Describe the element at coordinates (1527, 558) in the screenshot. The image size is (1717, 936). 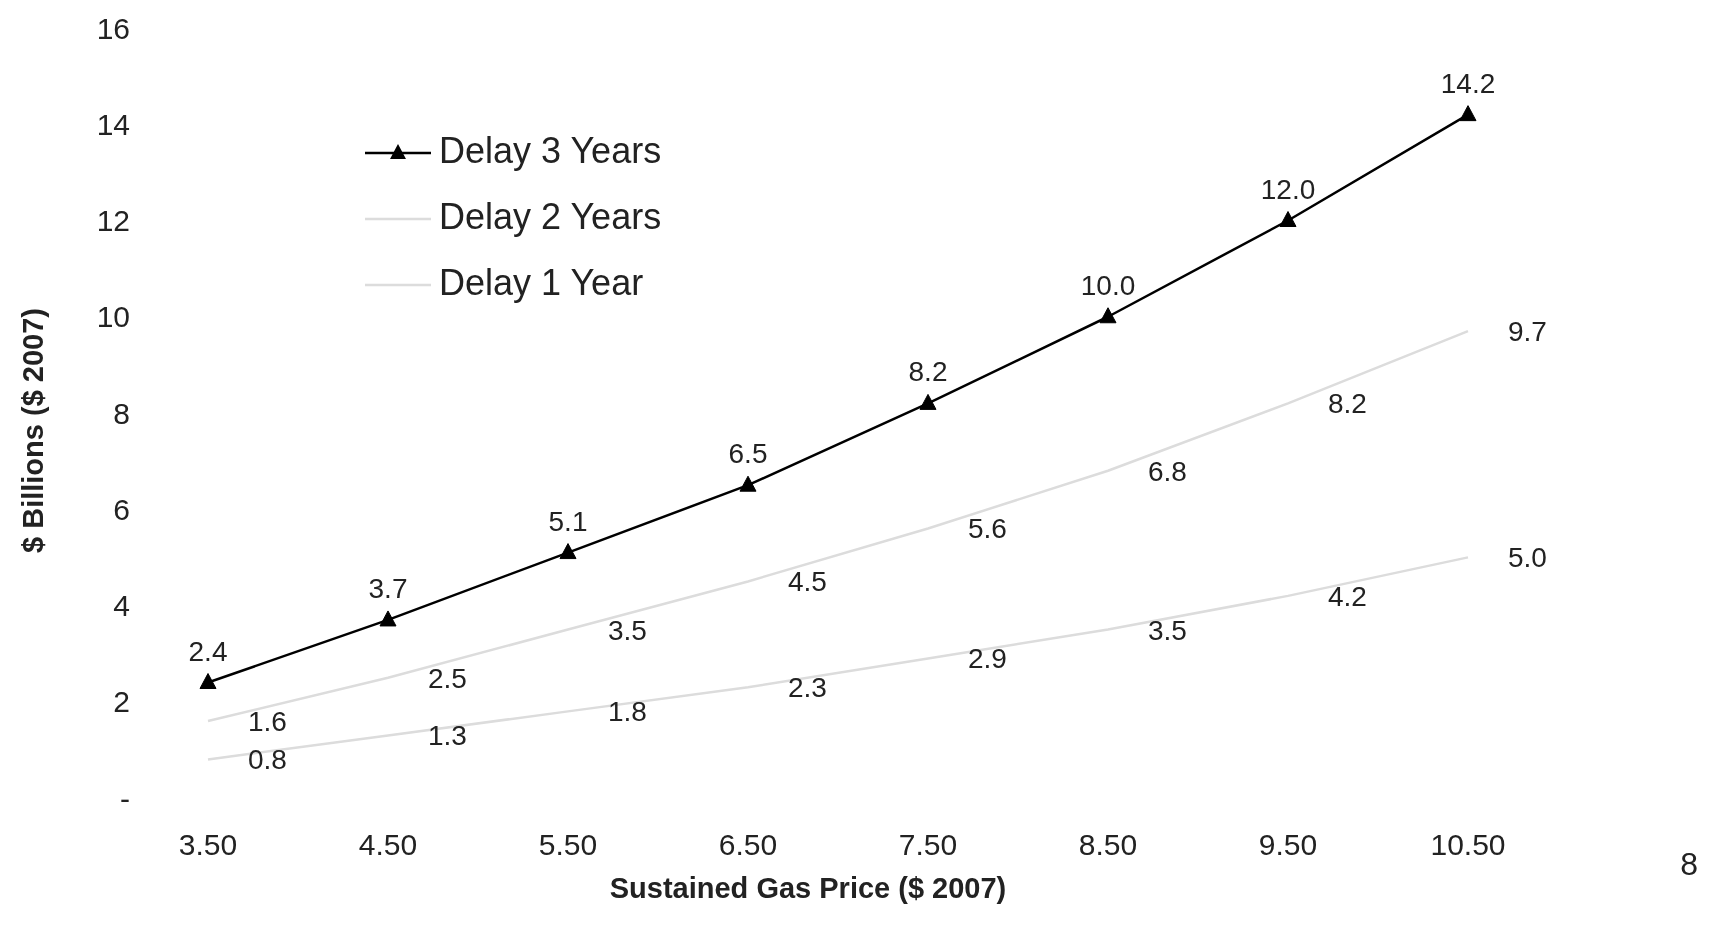
I see `data-label: 5.0` at that location.